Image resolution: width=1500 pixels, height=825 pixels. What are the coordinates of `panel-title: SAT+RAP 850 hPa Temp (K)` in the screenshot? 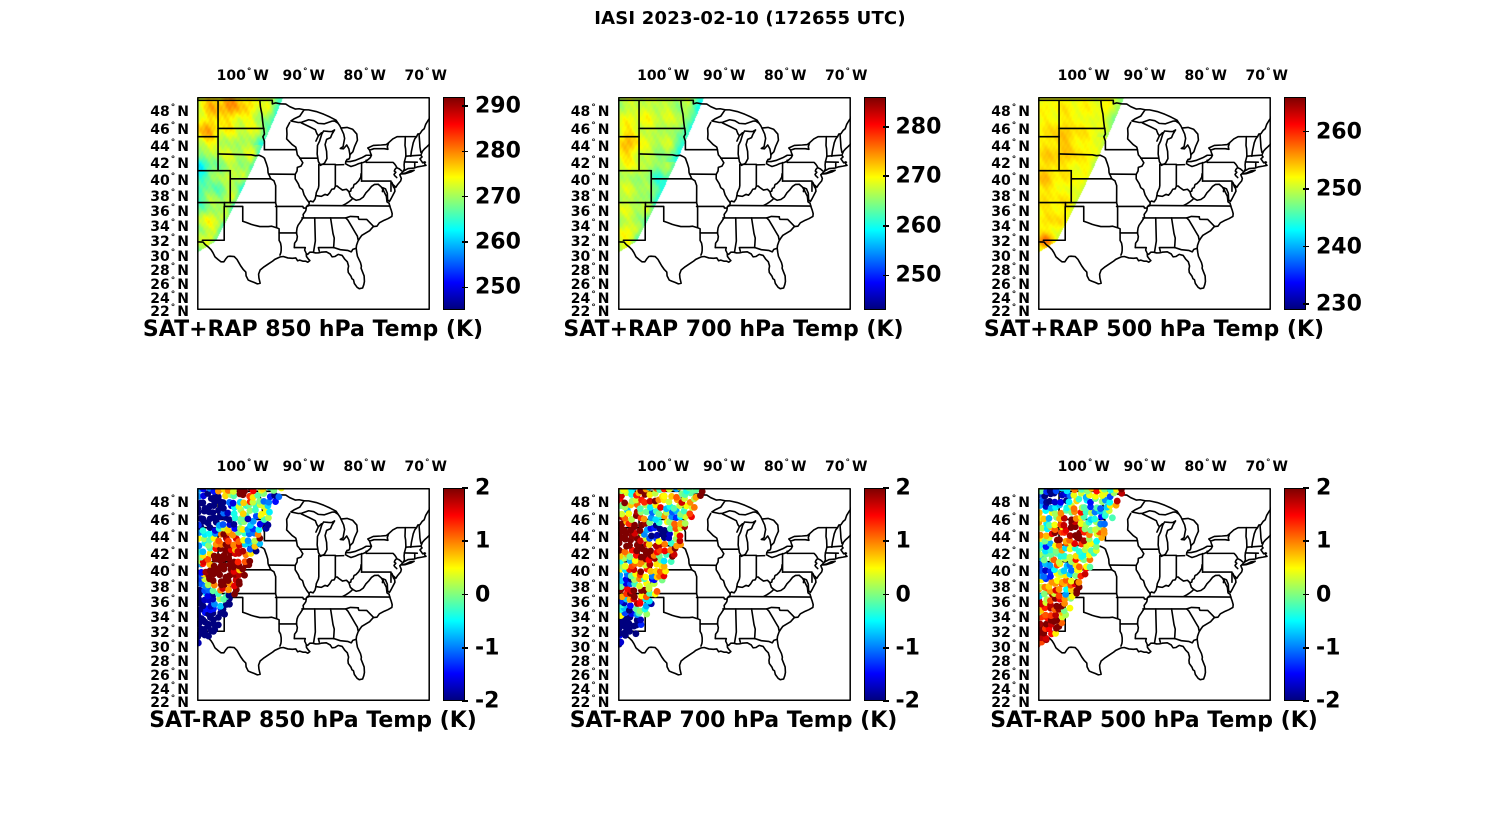 It's located at (313, 329).